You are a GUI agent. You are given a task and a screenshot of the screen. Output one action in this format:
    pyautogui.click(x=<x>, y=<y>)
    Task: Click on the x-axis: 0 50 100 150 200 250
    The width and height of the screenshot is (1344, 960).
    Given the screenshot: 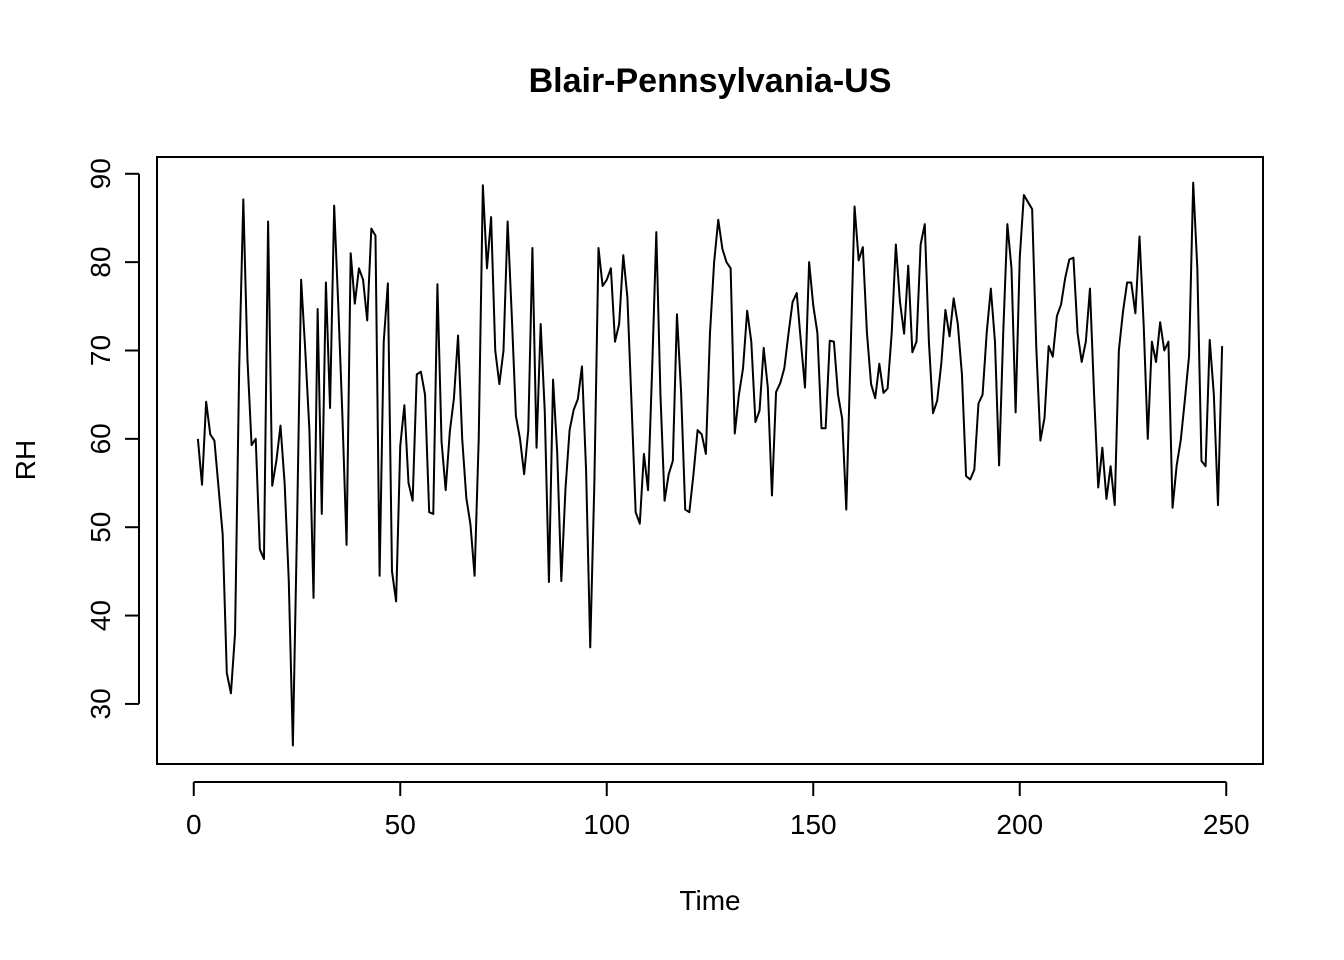 What is the action you would take?
    pyautogui.click(x=718, y=811)
    